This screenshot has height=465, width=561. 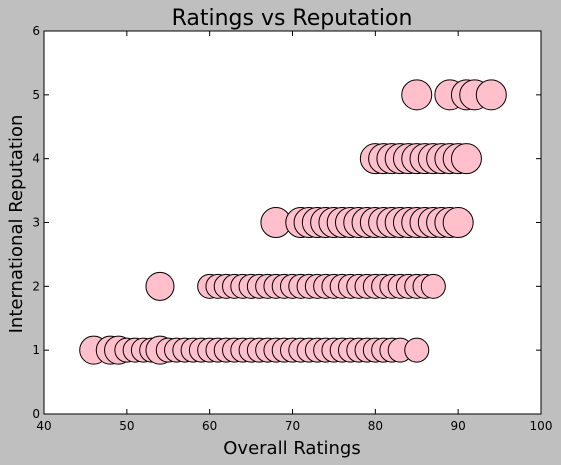 What do you see at coordinates (43, 426) in the screenshot?
I see `x-tick-label: 40` at bounding box center [43, 426].